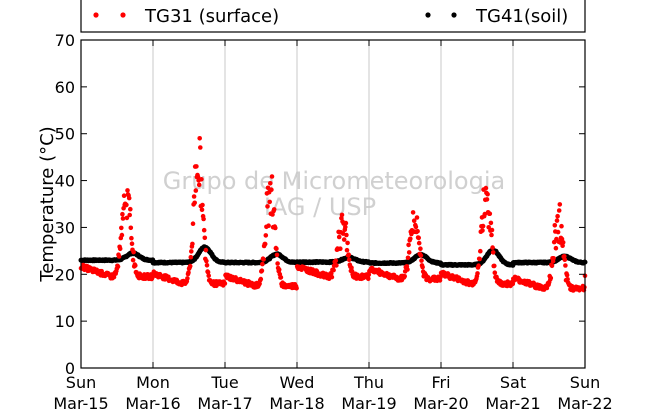 The height and width of the screenshot is (409, 650). What do you see at coordinates (521, 16) in the screenshot?
I see `legend-label-tg41: TG41(soil)` at bounding box center [521, 16].